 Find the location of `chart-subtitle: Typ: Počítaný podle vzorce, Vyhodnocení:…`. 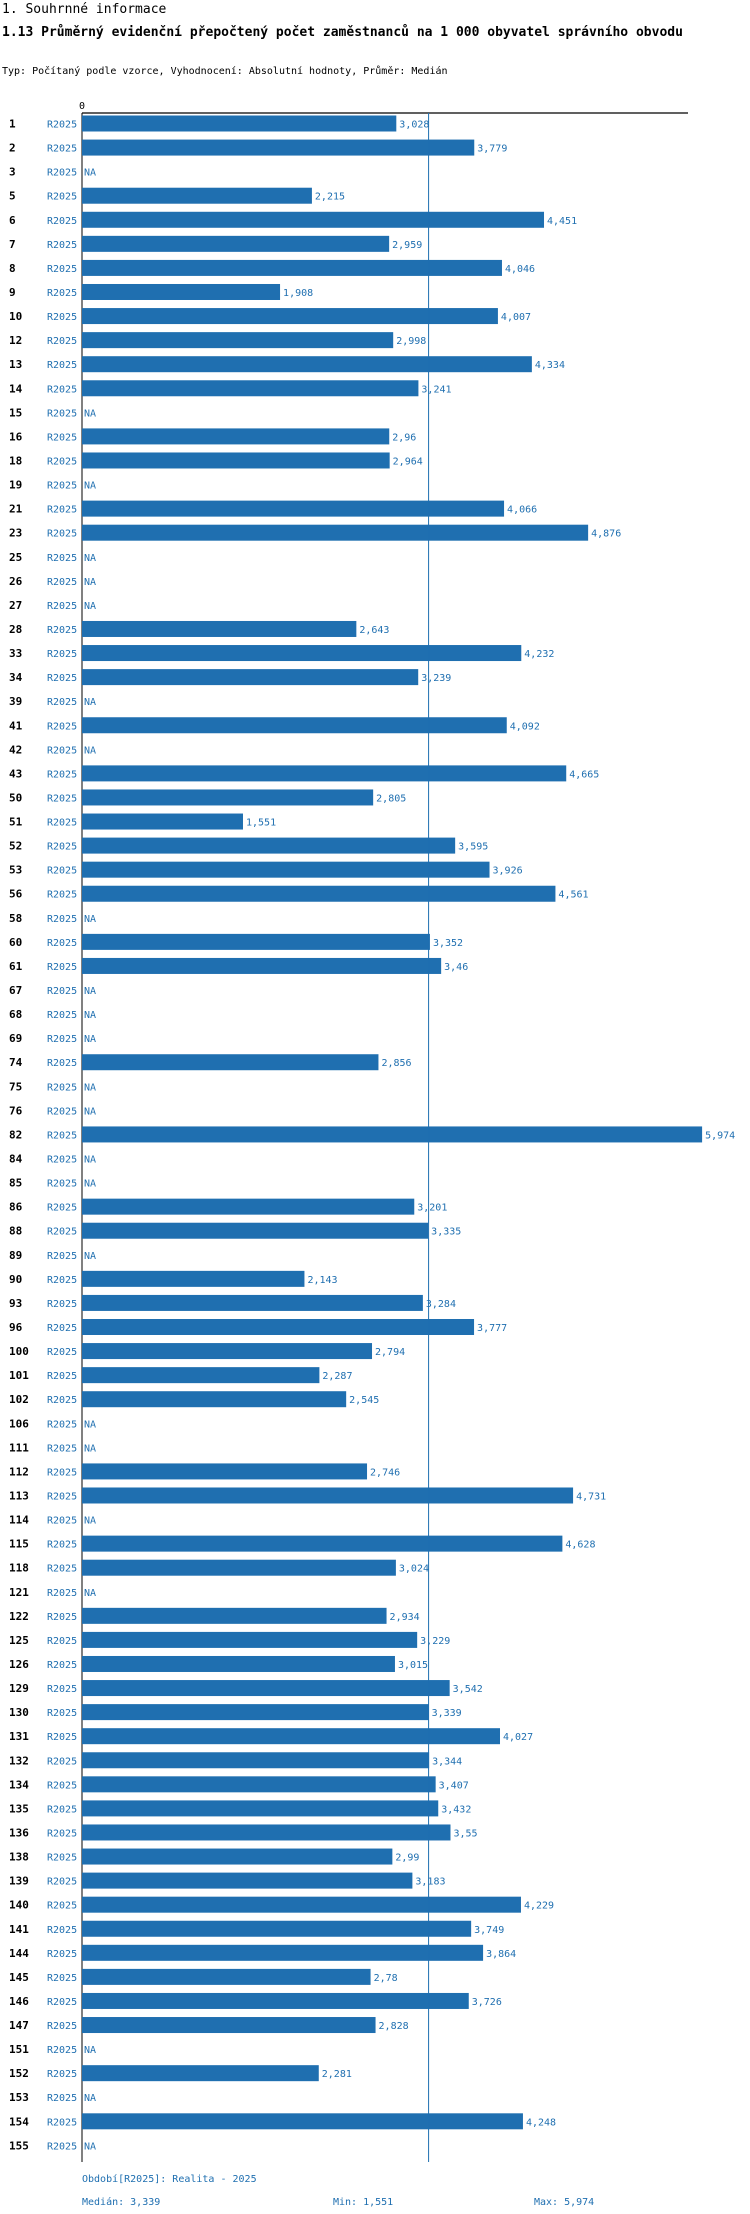

chart-subtitle: Typ: Počítaný podle vzorce, Vyhodnocení:… is located at coordinates (225, 71).